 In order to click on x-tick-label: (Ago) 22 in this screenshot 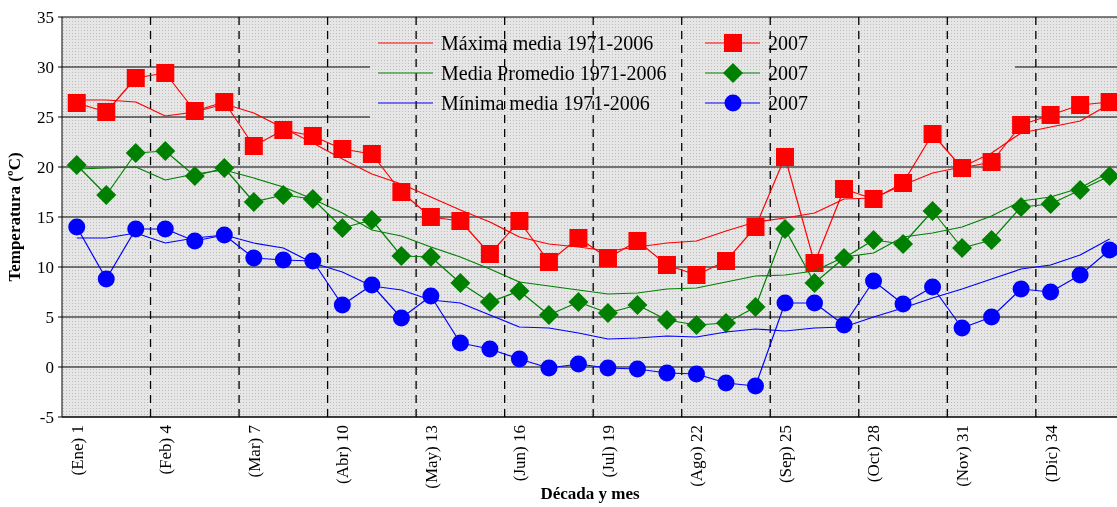, I will do `click(697, 456)`.